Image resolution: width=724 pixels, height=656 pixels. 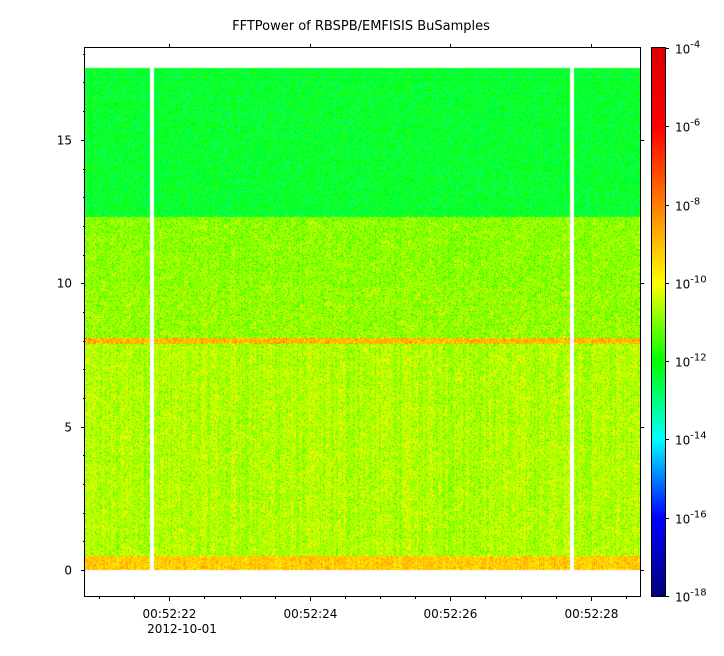 What do you see at coordinates (68, 428) in the screenshot?
I see `y-tick-label: 5` at bounding box center [68, 428].